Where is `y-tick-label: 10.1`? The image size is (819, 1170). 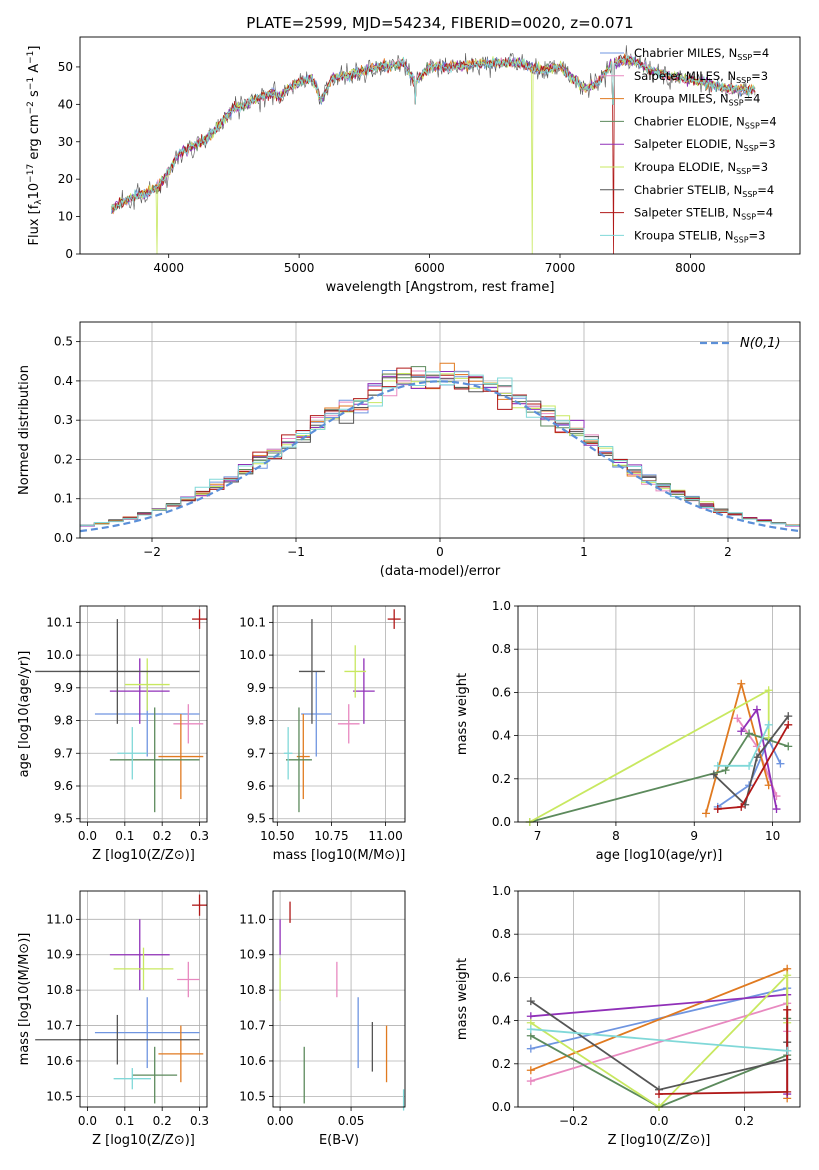 y-tick-label: 10.1 is located at coordinates (59, 622).